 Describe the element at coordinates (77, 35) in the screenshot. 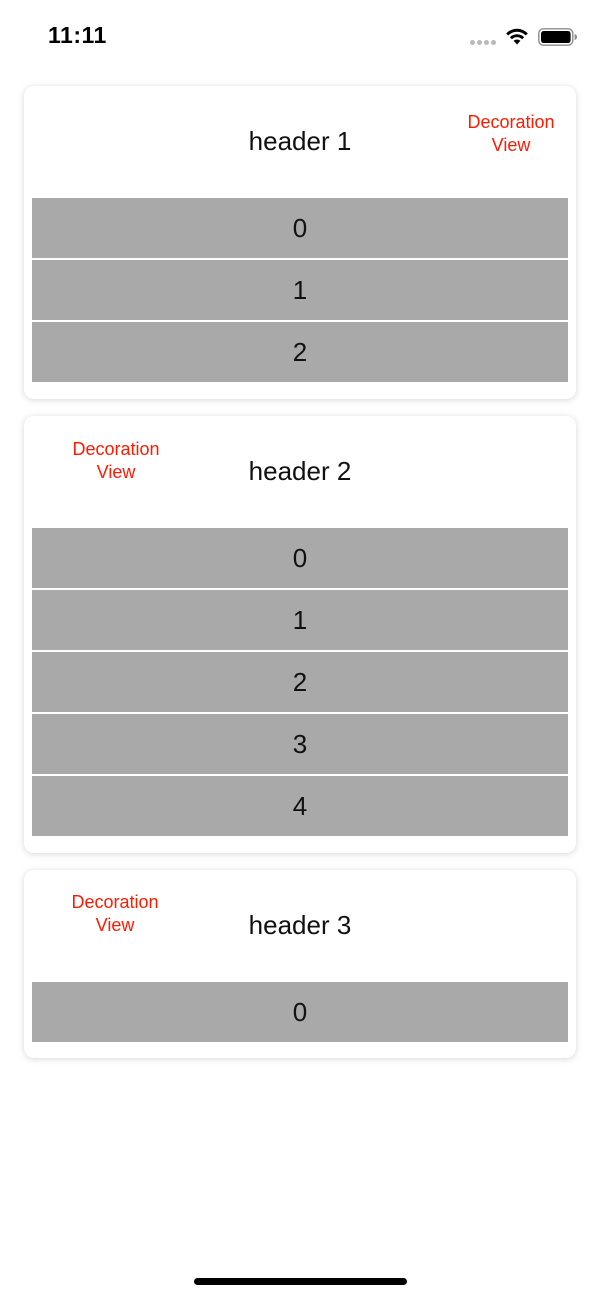

I see `status-time: 11:11` at that location.